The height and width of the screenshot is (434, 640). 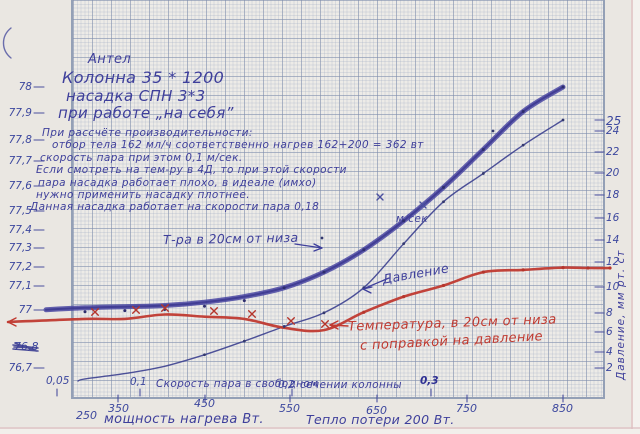 What do you see at coordinates (609, 332) in the screenshot?
I see `right-axis-tick: 6` at bounding box center [609, 332].